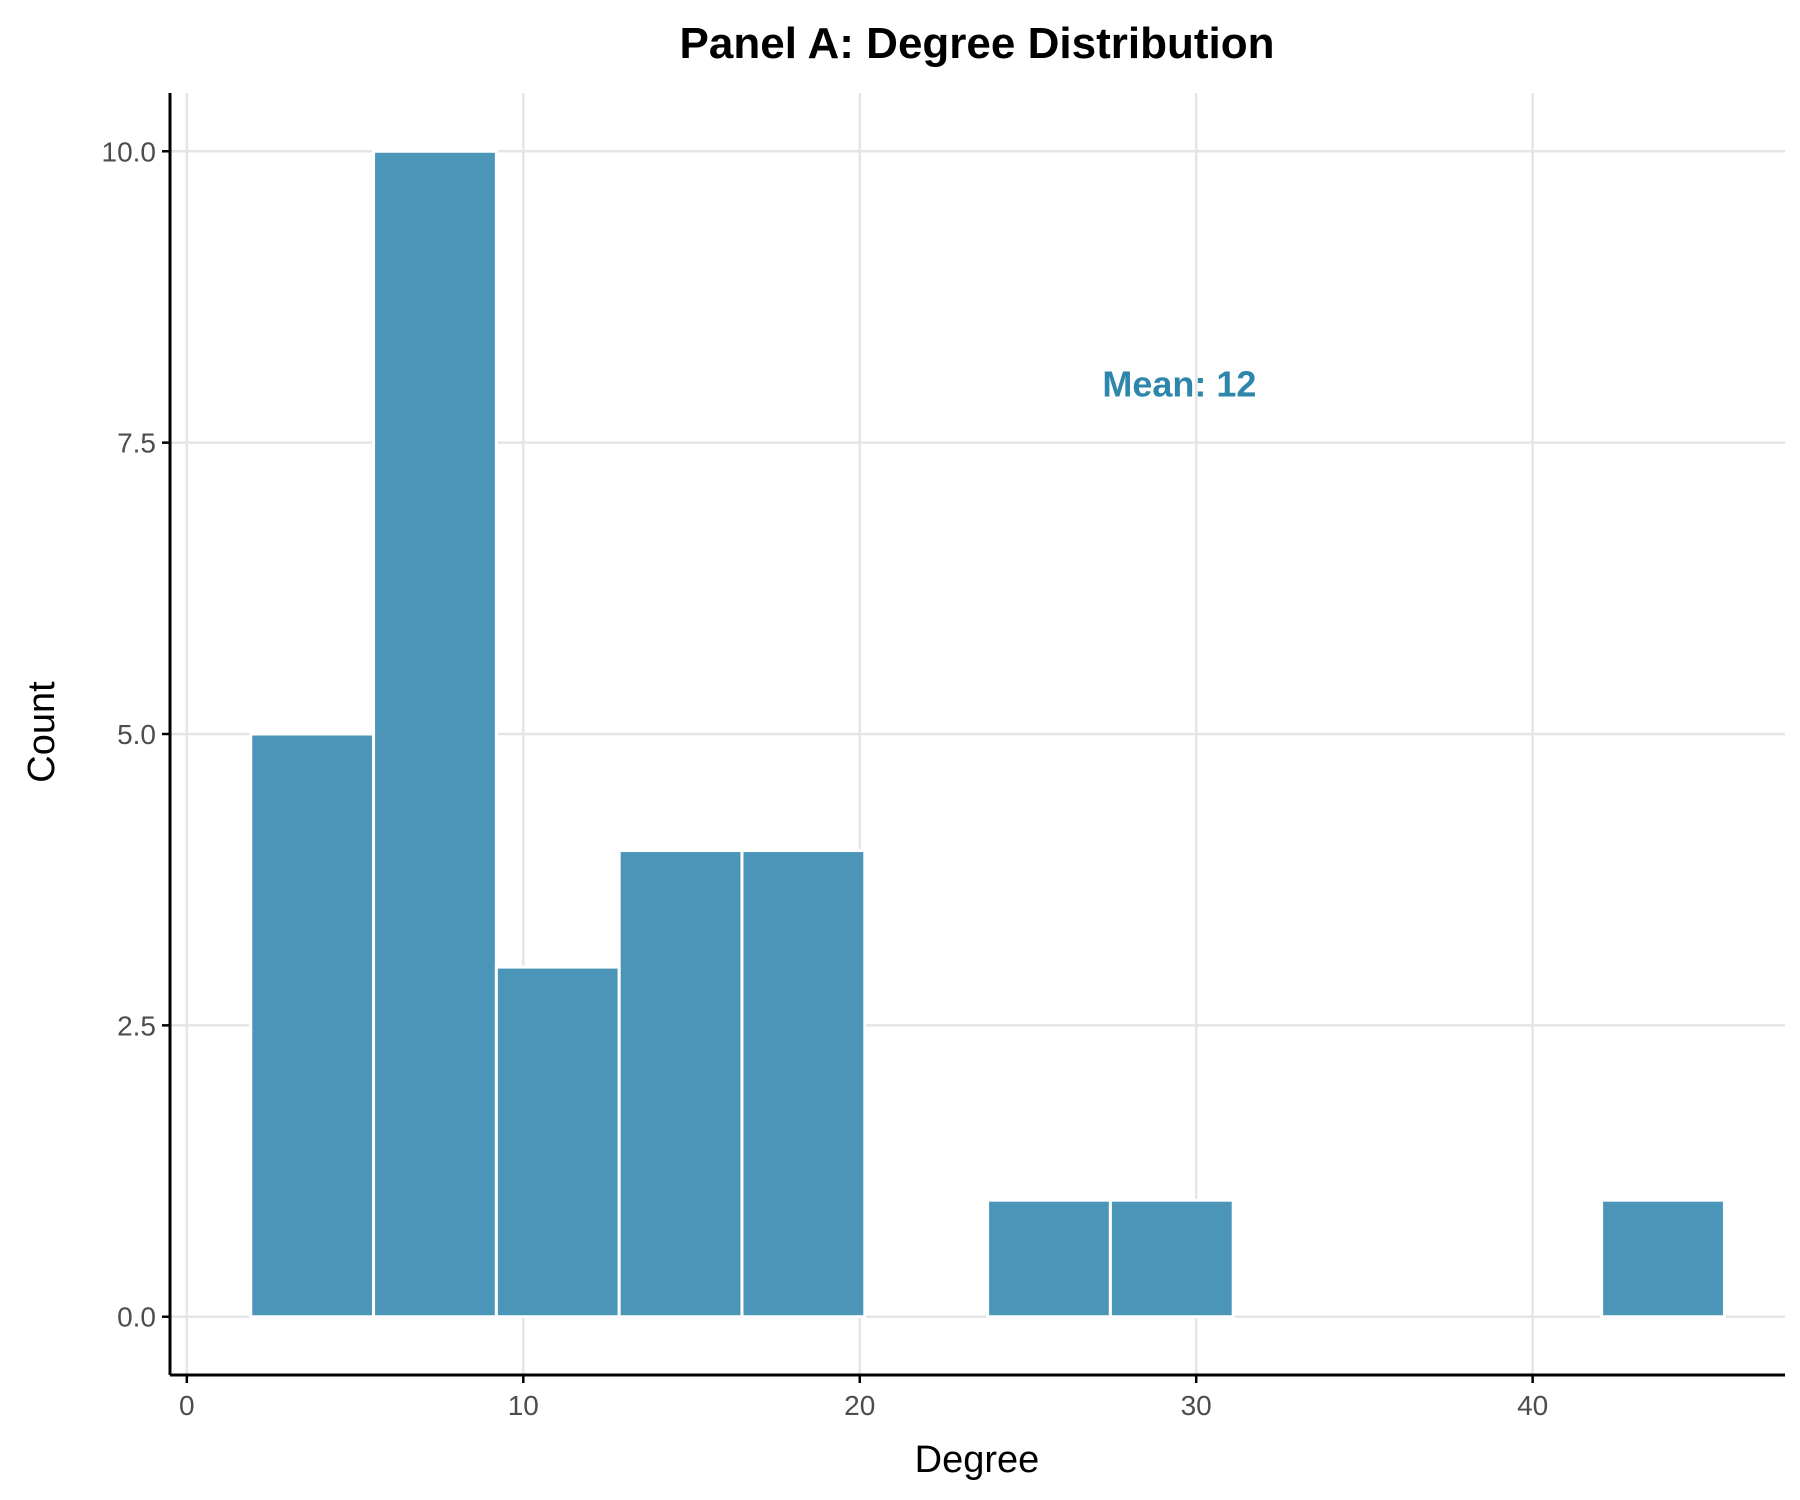 Image resolution: width=1800 pixels, height=1500 pixels. Describe the element at coordinates (523, 1405) in the screenshot. I see `x-tick-label-1: 10` at that location.